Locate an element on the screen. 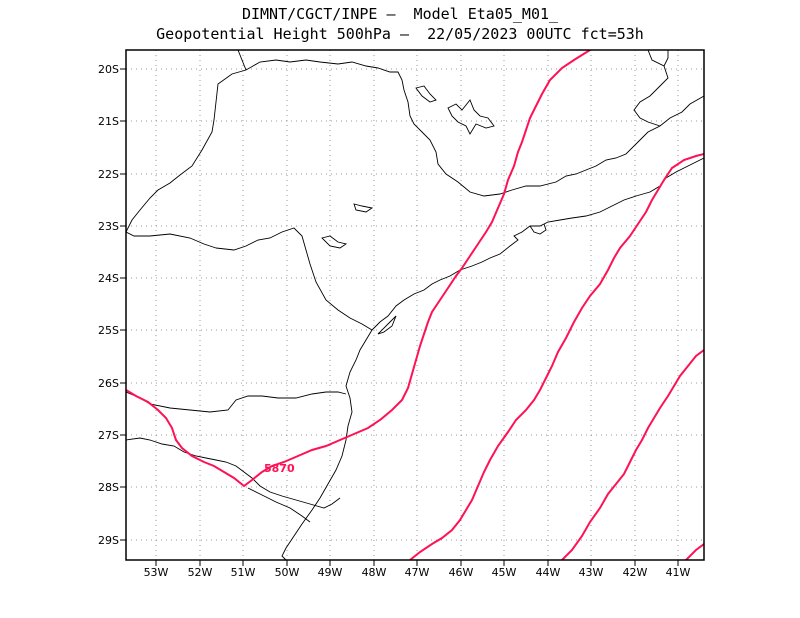  lon-label: 46W is located at coordinates (461, 572).